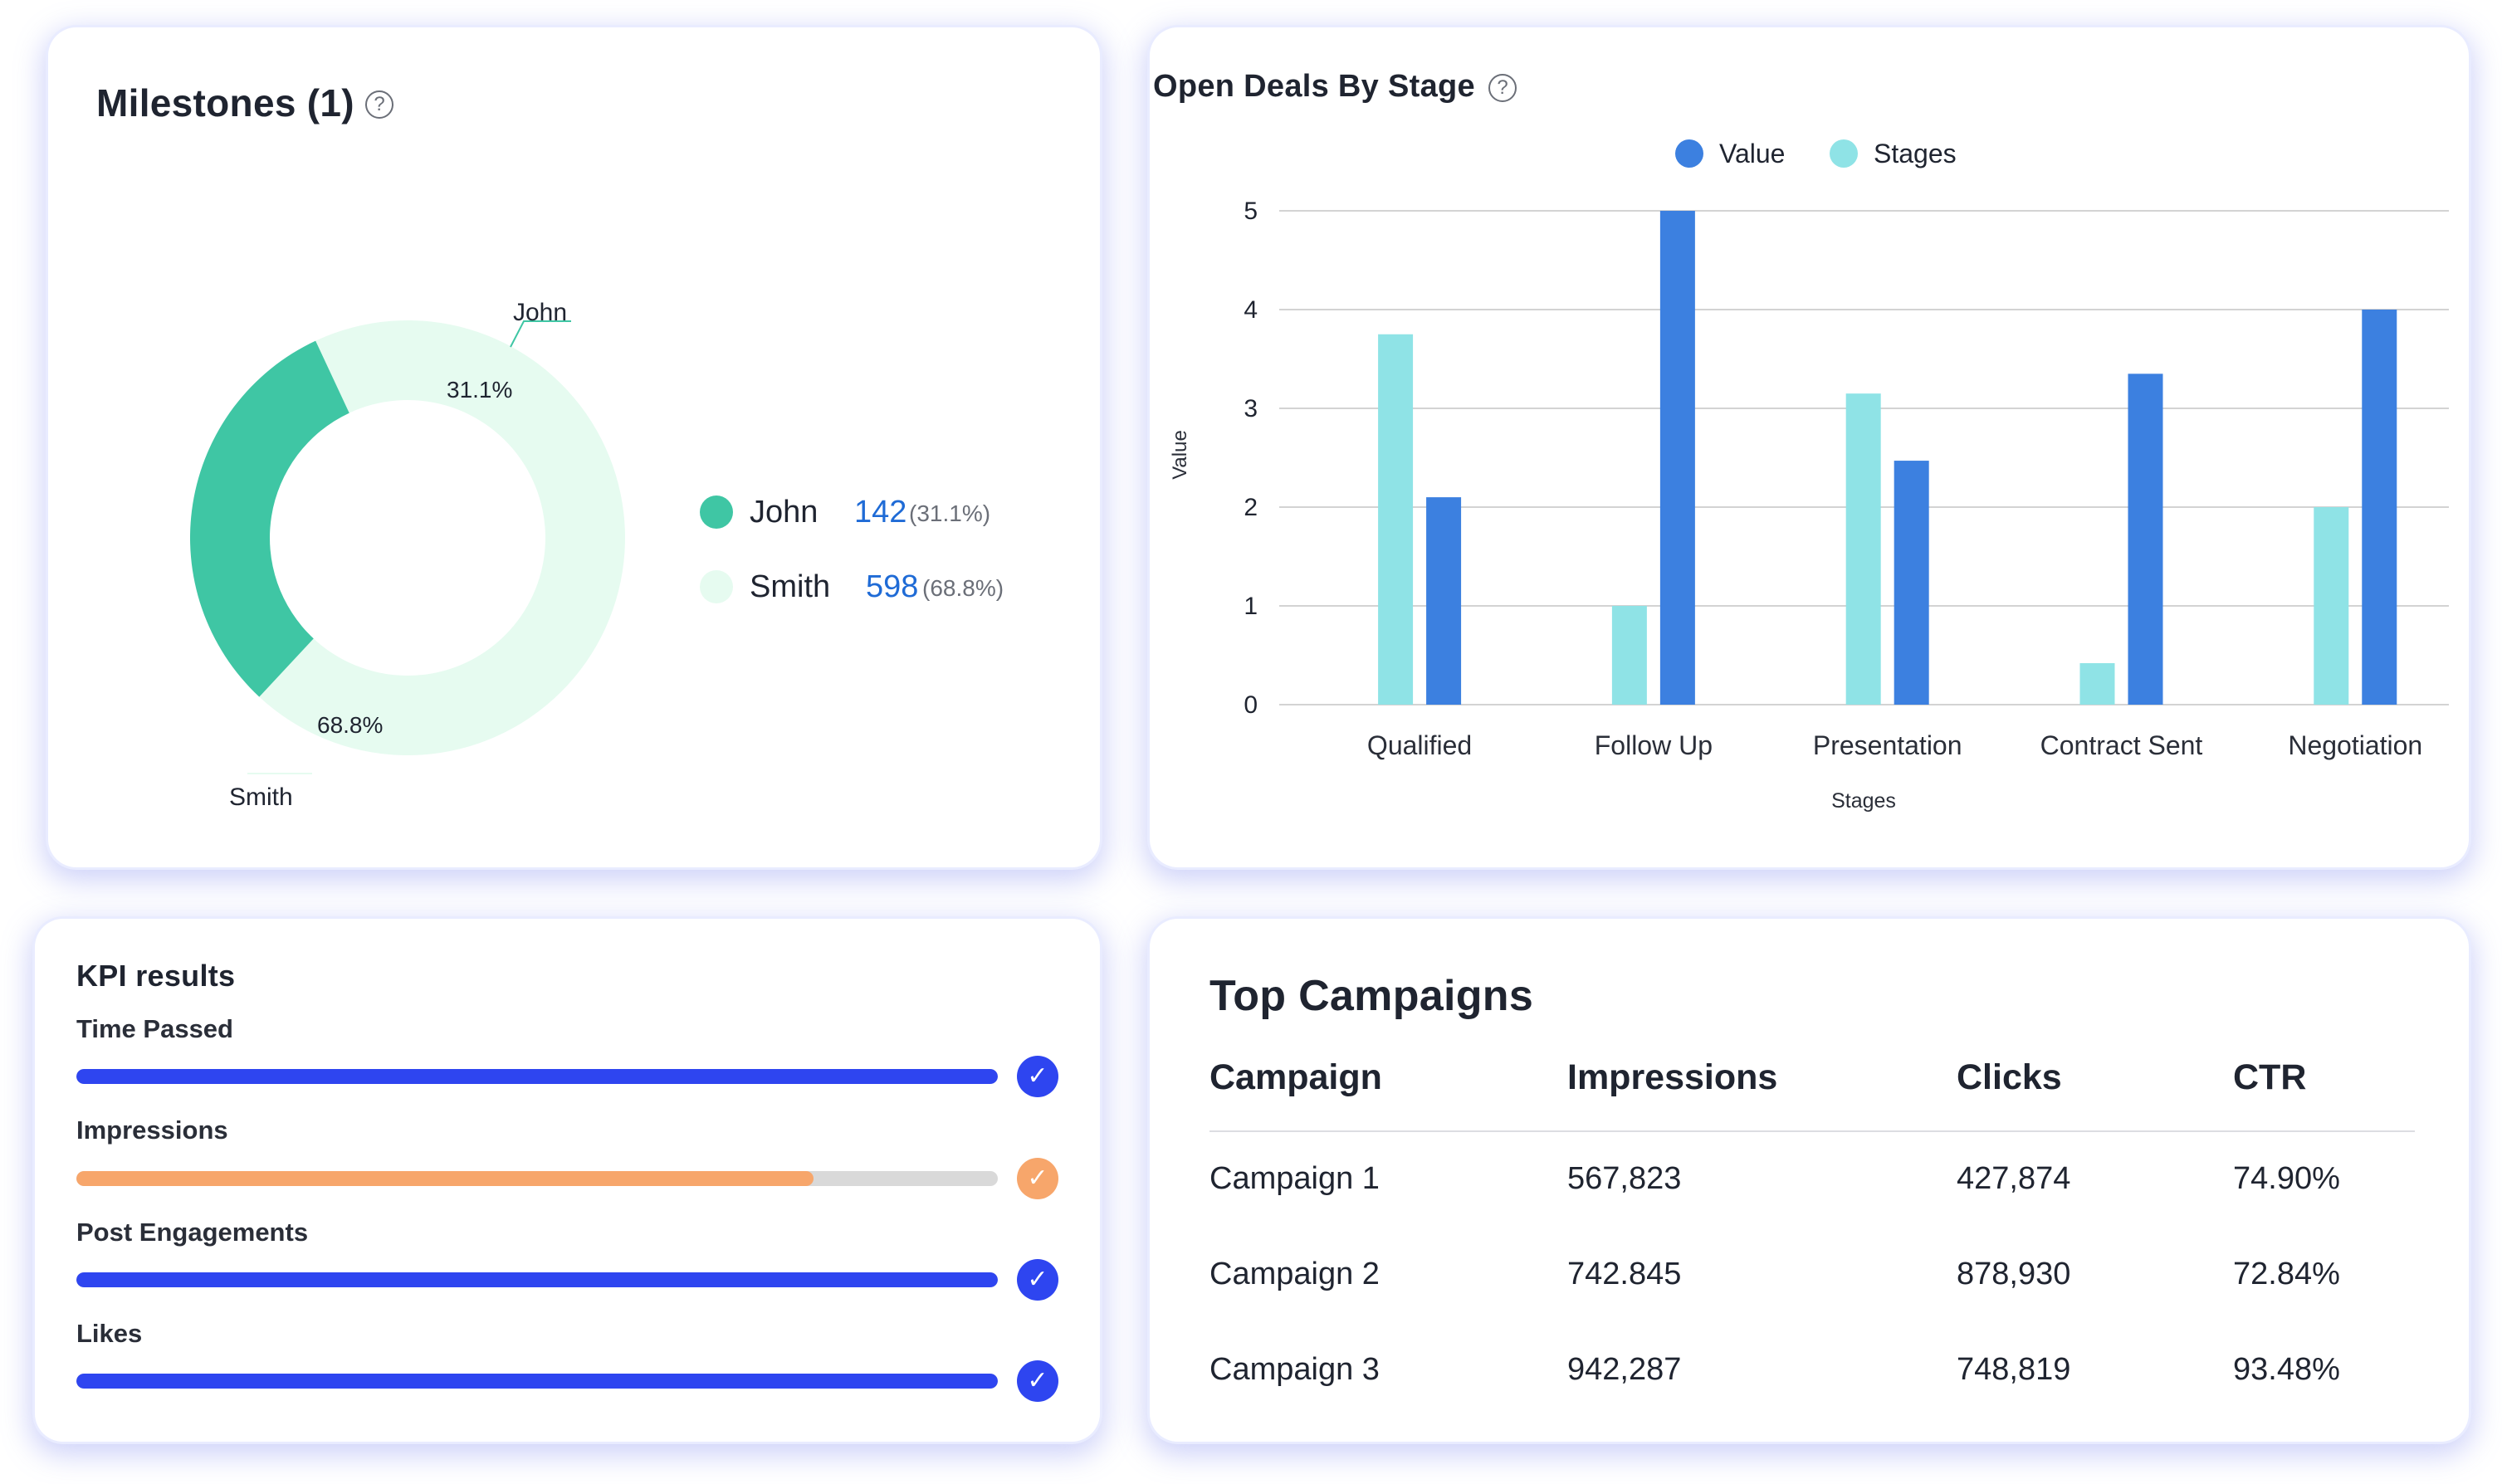 The height and width of the screenshot is (1484, 2502). What do you see at coordinates (1863, 549) in the screenshot?
I see `bar-stages-presentation` at bounding box center [1863, 549].